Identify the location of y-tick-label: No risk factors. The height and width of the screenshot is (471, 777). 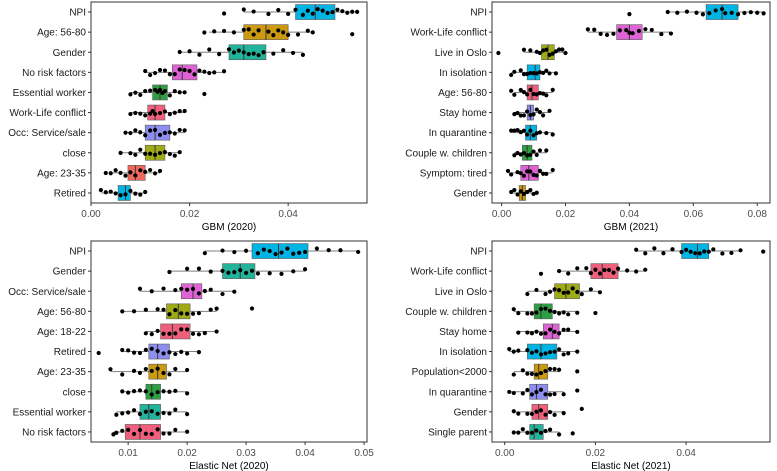
(54, 432).